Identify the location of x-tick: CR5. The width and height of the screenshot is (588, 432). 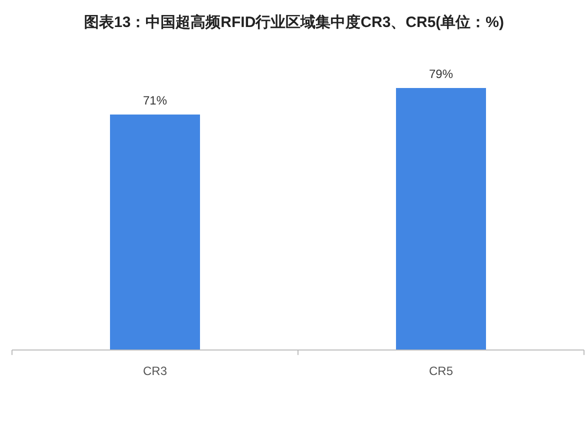
(441, 371).